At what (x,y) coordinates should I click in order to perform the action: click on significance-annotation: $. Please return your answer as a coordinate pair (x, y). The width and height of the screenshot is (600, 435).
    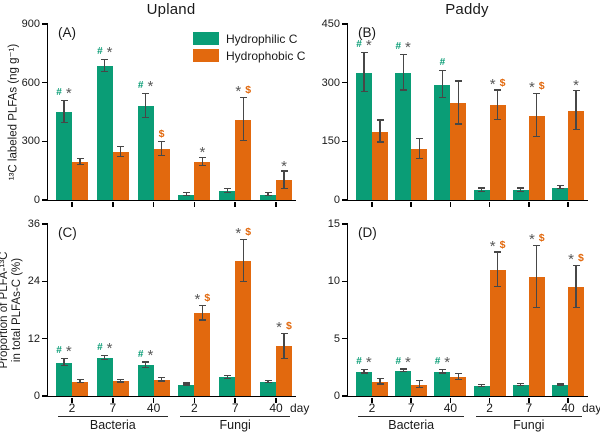
    Looking at the image, I should click on (162, 134).